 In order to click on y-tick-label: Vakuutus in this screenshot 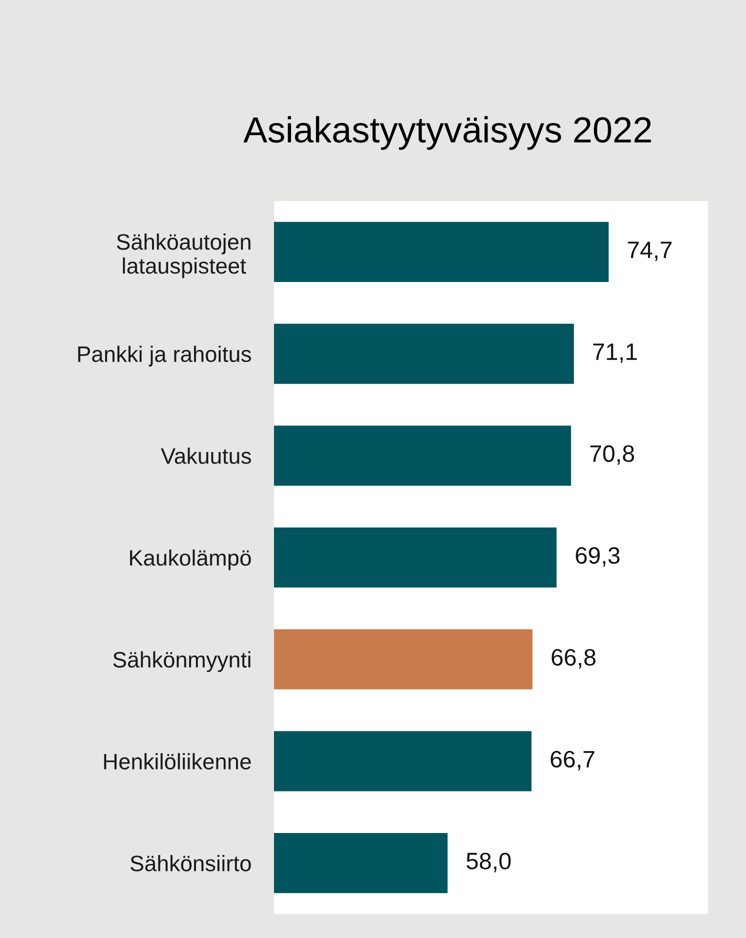, I will do `click(205, 456)`.